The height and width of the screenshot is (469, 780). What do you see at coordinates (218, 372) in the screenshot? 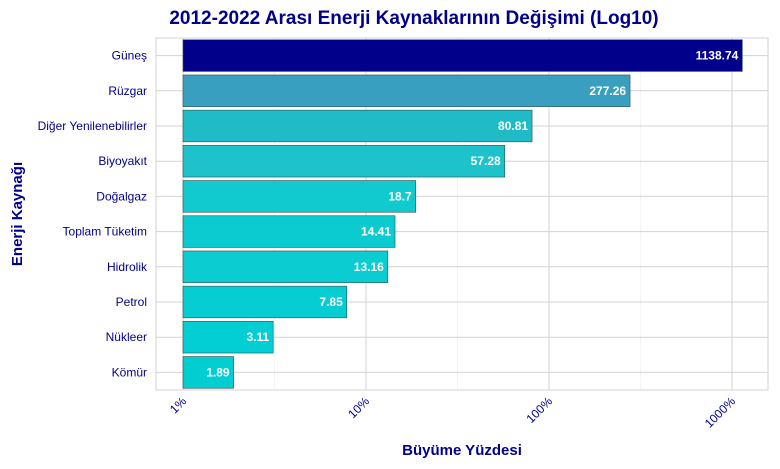
I see `value-label-9: 1.89` at bounding box center [218, 372].